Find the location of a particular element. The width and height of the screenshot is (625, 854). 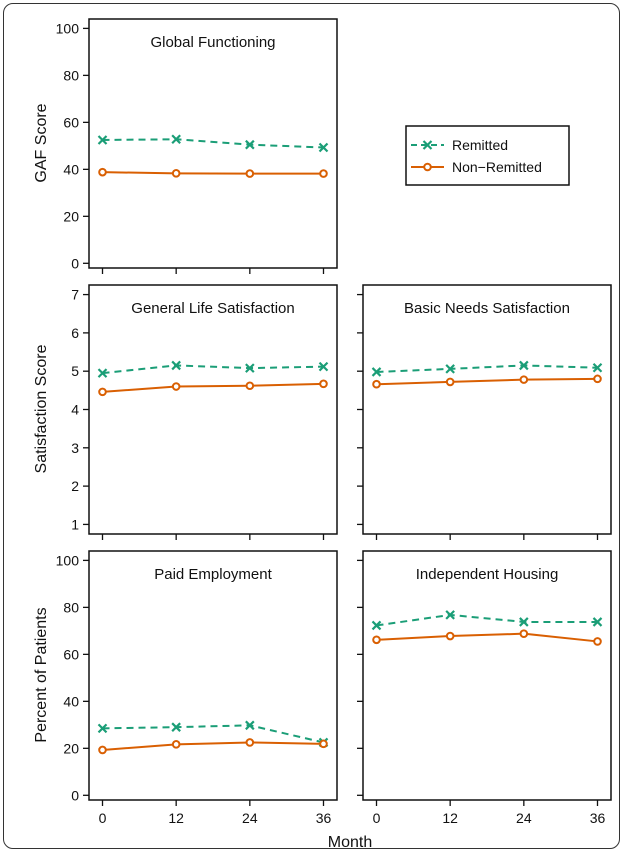

panel-frame-paid is located at coordinates (213, 675).